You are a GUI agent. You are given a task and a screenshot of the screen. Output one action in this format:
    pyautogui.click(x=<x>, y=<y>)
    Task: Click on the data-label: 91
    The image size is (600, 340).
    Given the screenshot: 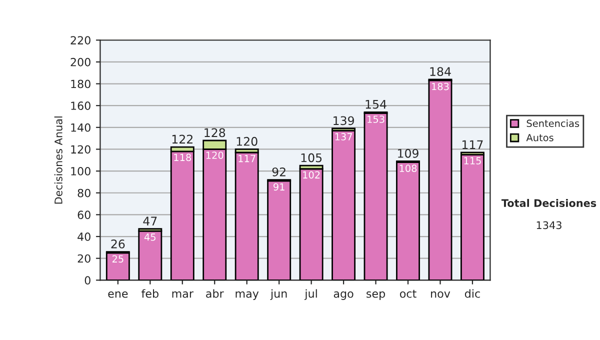 What is the action you would take?
    pyautogui.click(x=279, y=187)
    